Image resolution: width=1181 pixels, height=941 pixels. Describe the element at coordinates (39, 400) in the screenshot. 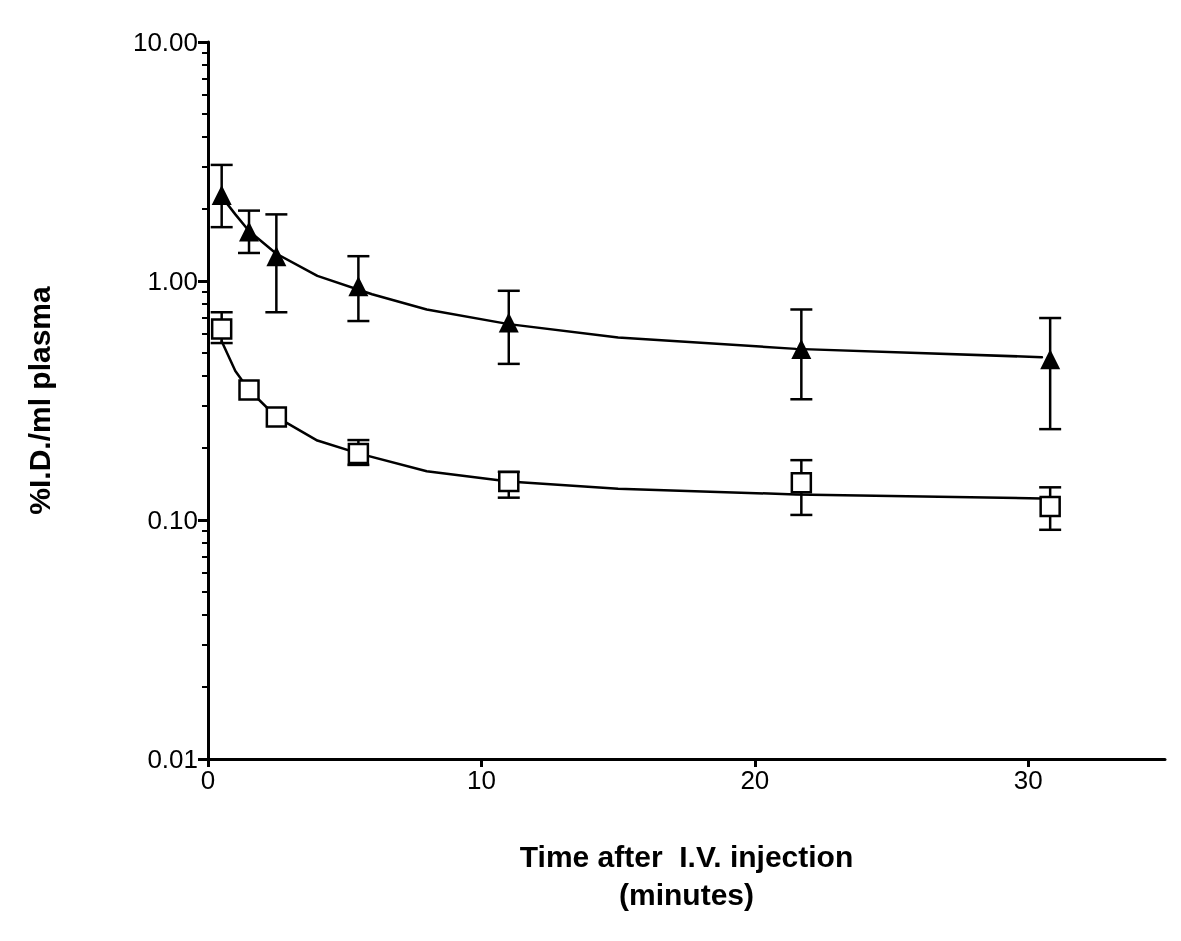

I see `y-axis-title: %I.D./ml plasma` at that location.